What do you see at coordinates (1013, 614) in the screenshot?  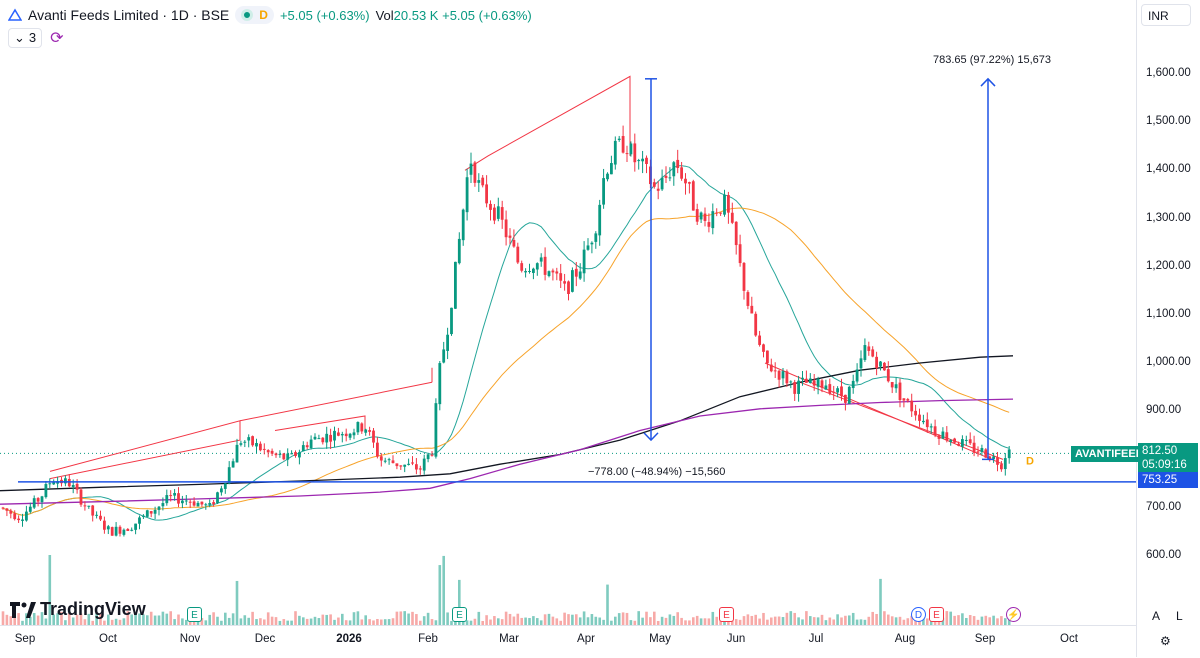 I see `lightning-event-icon: ⚡` at bounding box center [1013, 614].